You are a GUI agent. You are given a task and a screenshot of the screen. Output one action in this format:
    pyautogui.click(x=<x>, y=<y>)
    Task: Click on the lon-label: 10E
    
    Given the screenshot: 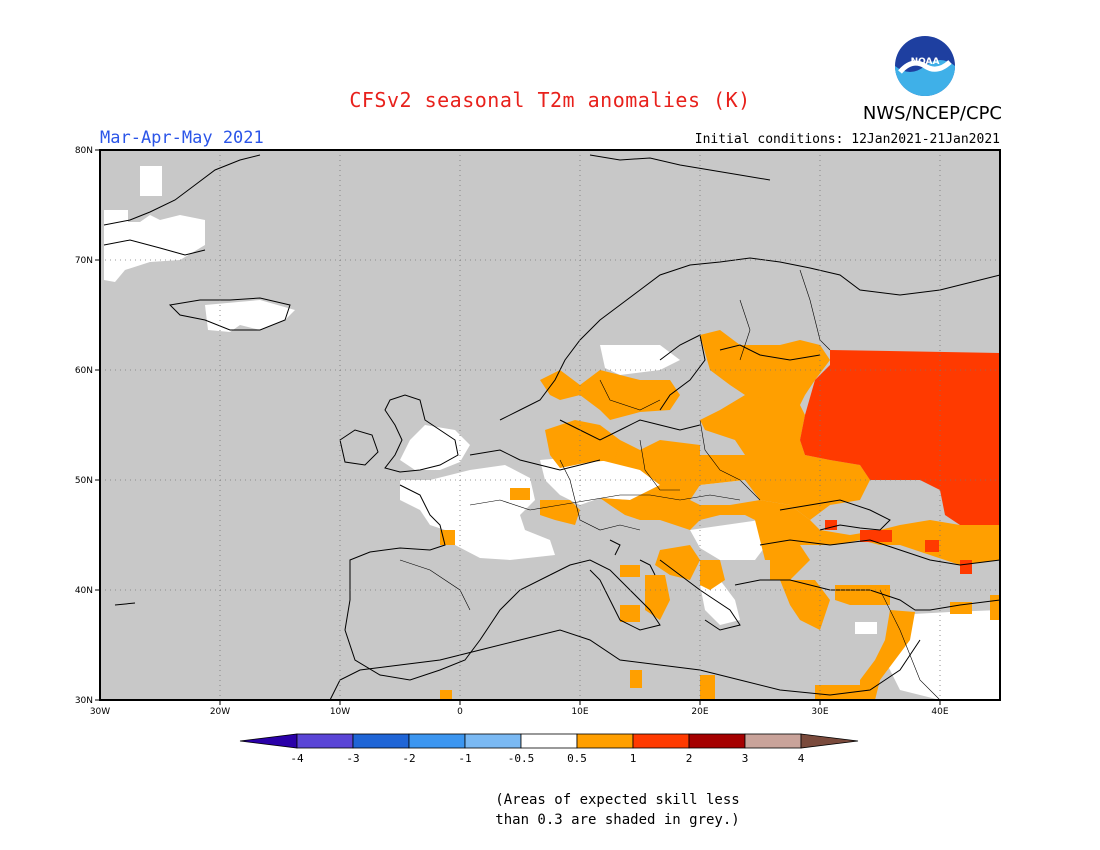 What is the action you would take?
    pyautogui.click(x=579, y=712)
    